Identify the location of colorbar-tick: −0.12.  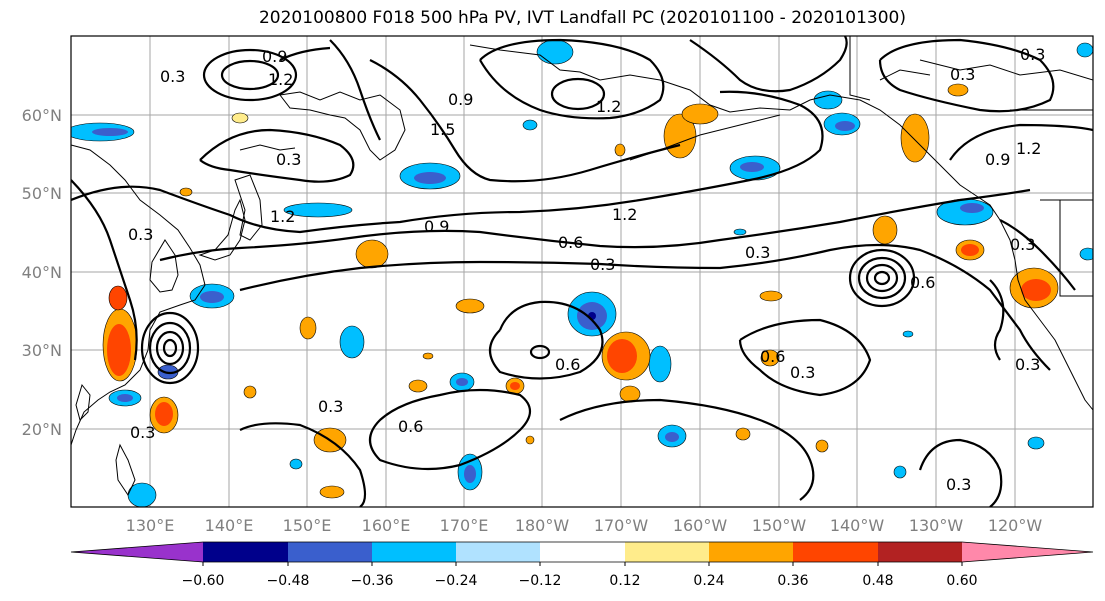
(540, 581).